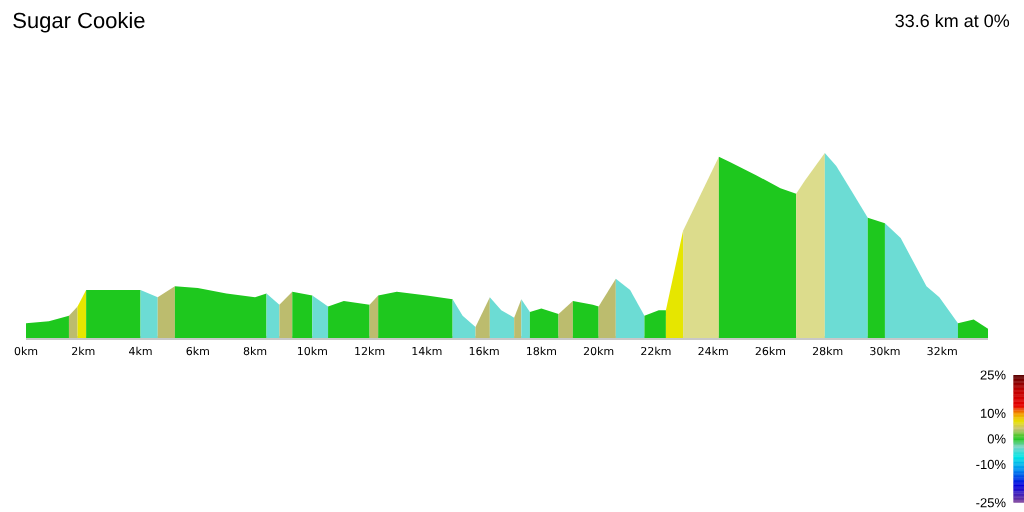 The width and height of the screenshot is (1024, 512). Describe the element at coordinates (991, 503) in the screenshot. I see `color-bar-label: -25%` at that location.